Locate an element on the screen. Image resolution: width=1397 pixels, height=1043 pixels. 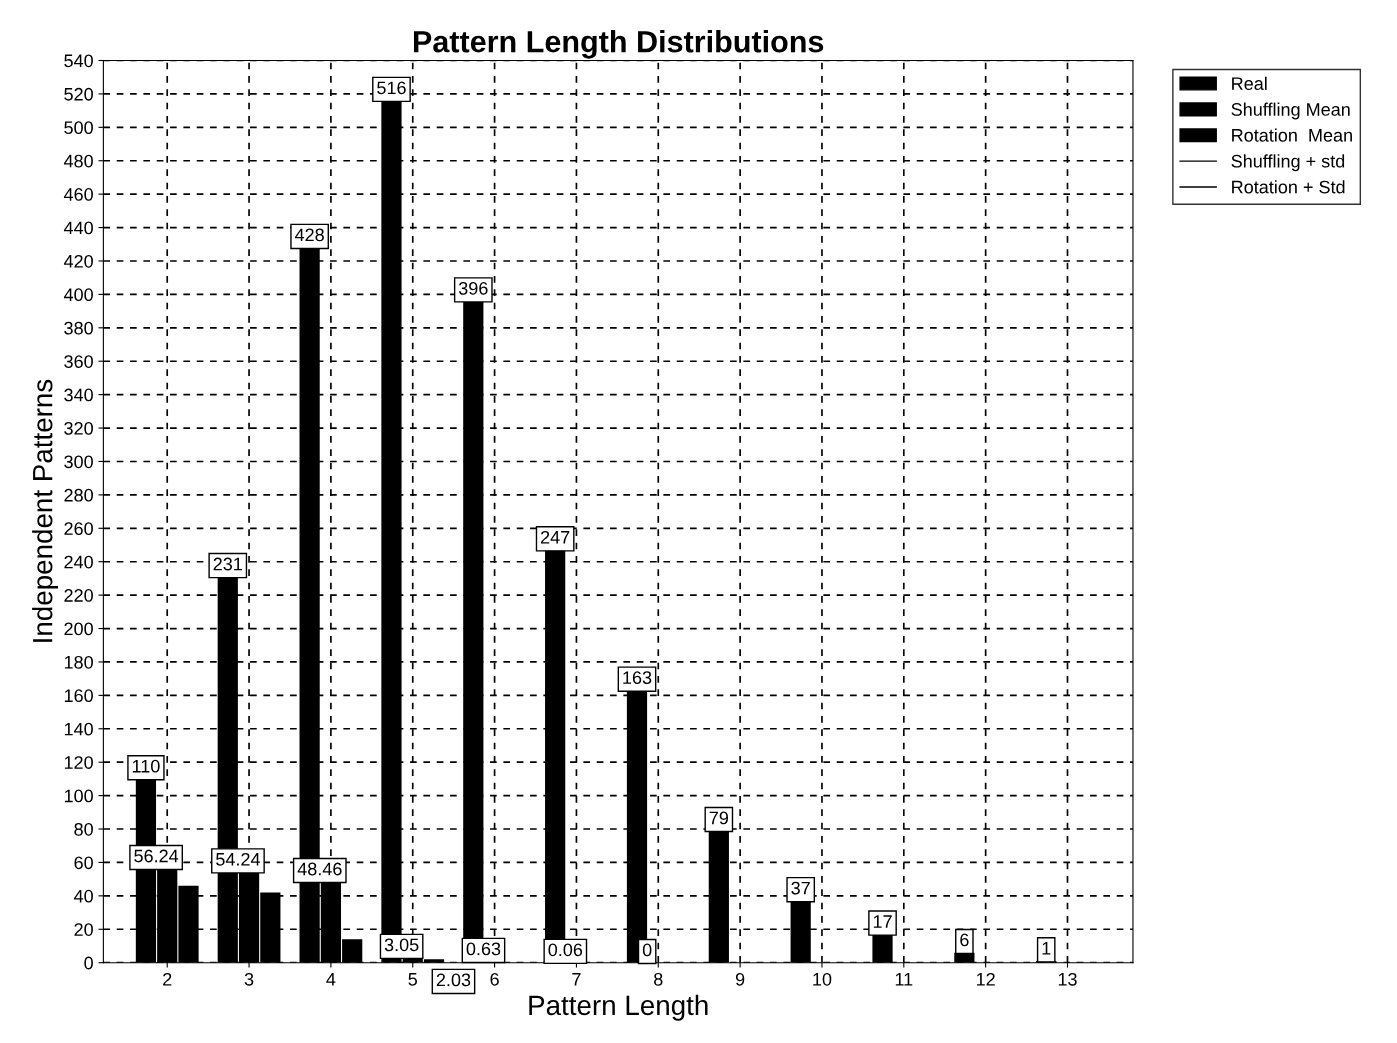
x-tick-label: 4 is located at coordinates (331, 979).